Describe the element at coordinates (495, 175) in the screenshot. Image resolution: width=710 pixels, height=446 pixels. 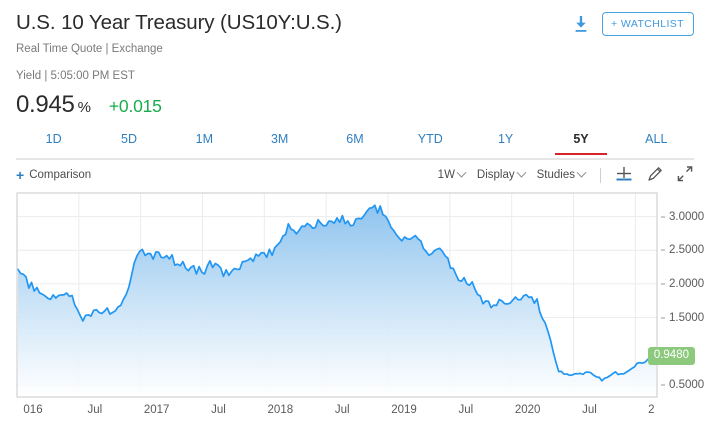
I see `display-label: Display` at that location.